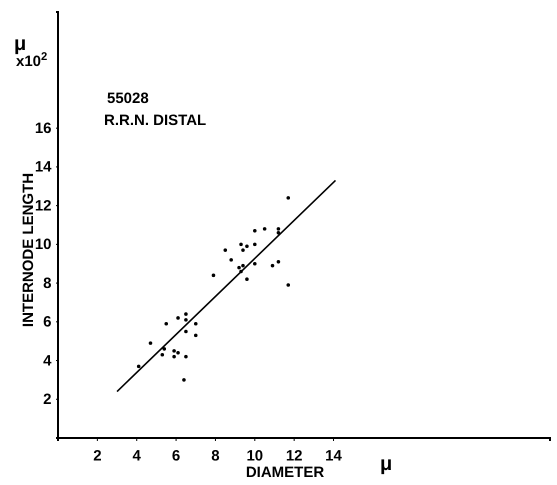 The width and height of the screenshot is (557, 485). What do you see at coordinates (47, 322) in the screenshot?
I see `y-tick-label: 6` at bounding box center [47, 322].